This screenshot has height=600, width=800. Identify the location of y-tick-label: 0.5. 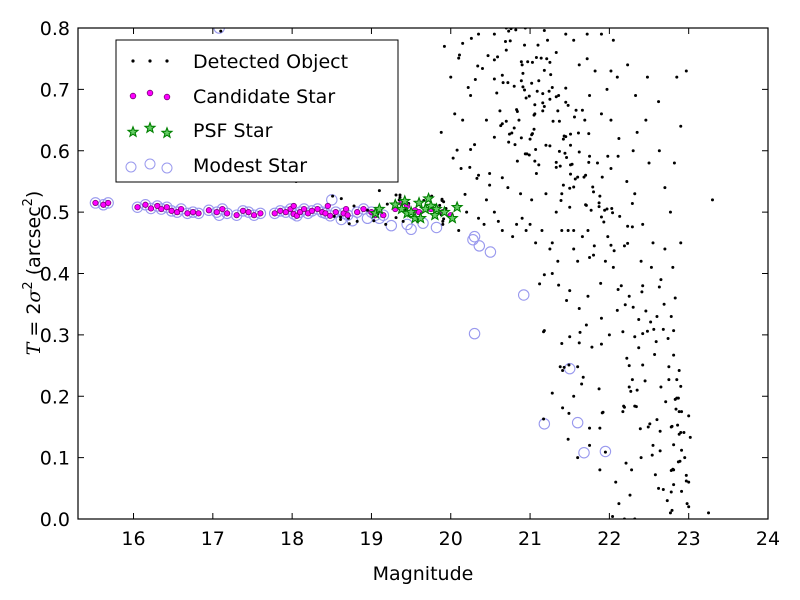
(55, 213).